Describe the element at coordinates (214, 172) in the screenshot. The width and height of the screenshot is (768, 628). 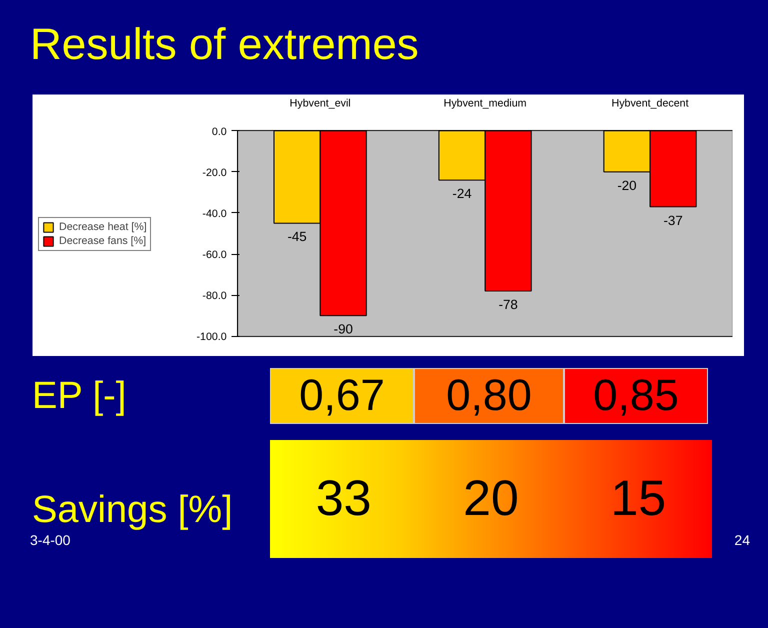
I see `y-tick-label: -20.0` at that location.